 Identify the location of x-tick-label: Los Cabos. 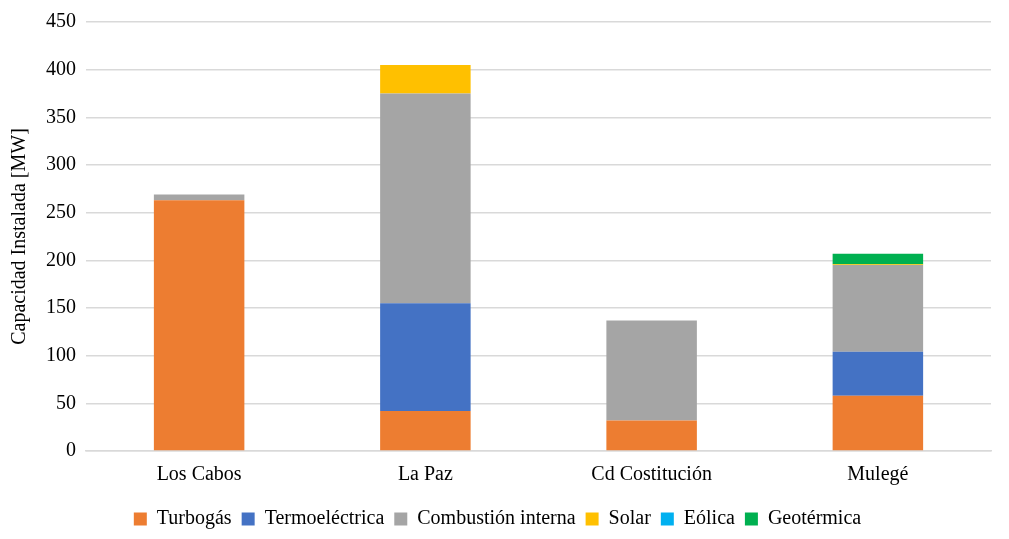
(199, 473).